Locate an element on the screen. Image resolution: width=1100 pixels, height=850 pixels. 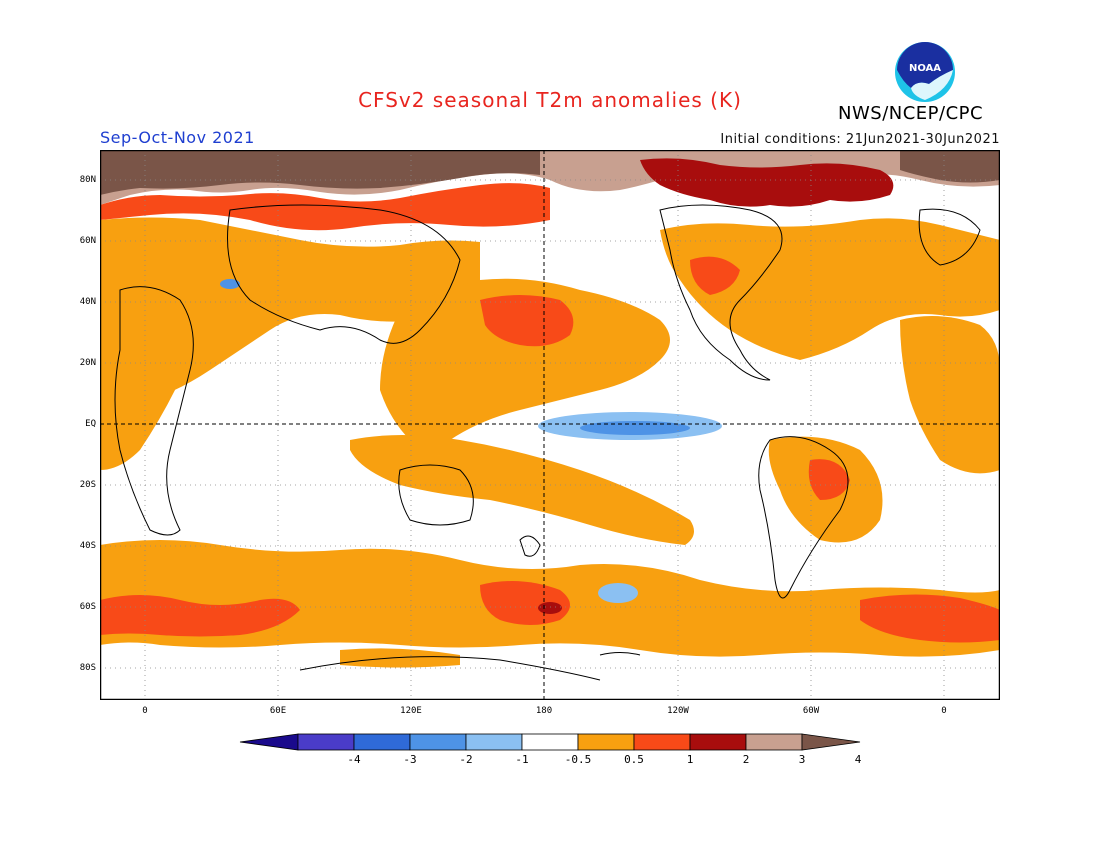
north-america-coastline is located at coordinates (721, 292).